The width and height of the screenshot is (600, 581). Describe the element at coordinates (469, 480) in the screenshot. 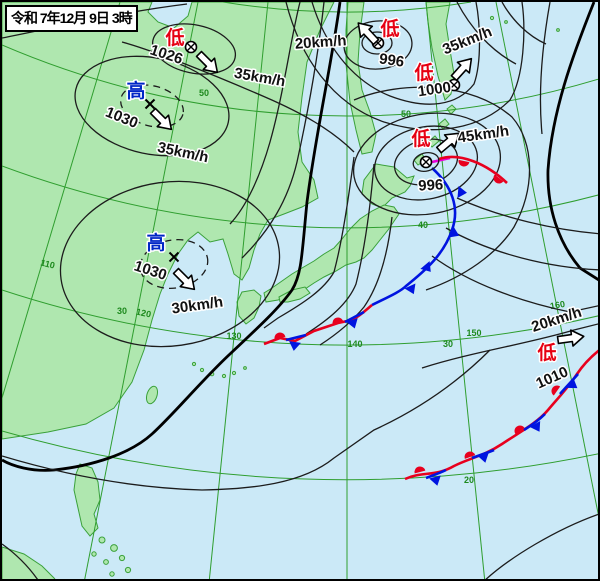

I see `grid-label: 20` at that location.